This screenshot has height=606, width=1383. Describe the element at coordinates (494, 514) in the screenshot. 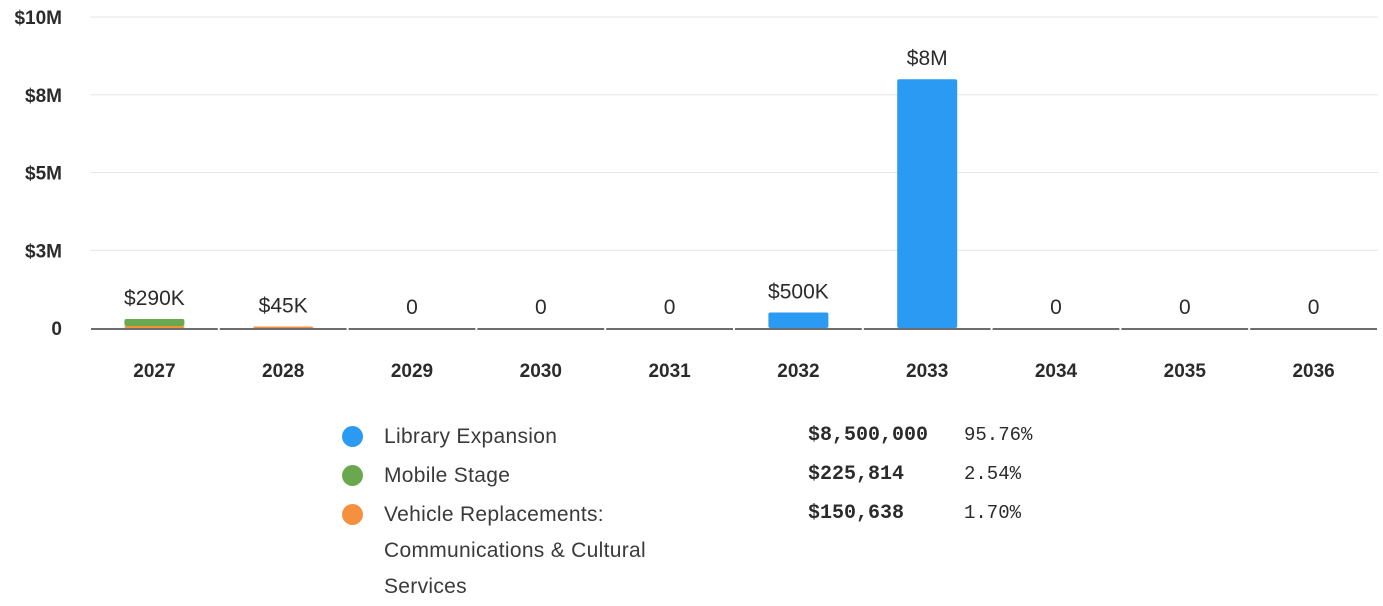

I see `legend-label-line: Vehicle Replacements:` at that location.